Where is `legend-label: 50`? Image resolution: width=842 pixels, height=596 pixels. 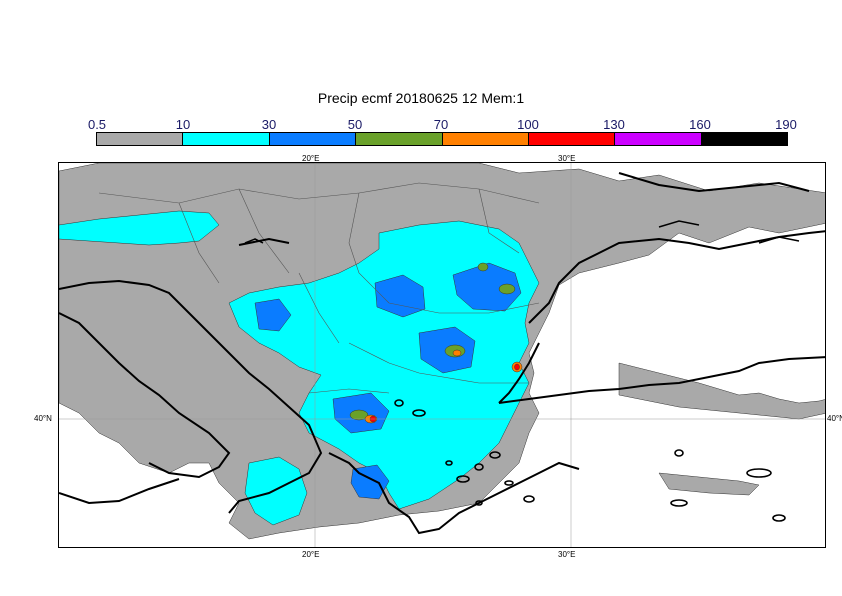 legend-label: 50 is located at coordinates (355, 124).